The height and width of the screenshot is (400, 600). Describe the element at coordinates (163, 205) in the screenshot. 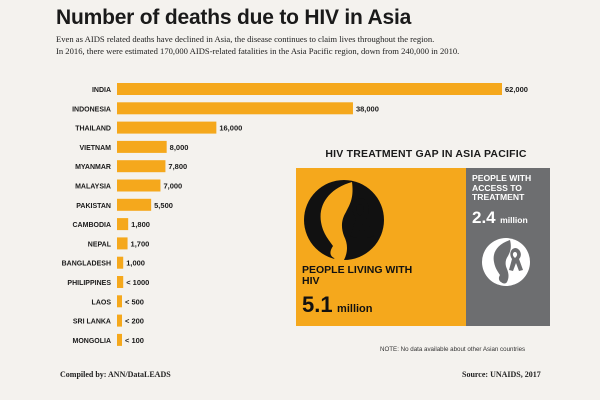

I see `value-label-pakistan: 5,500` at that location.